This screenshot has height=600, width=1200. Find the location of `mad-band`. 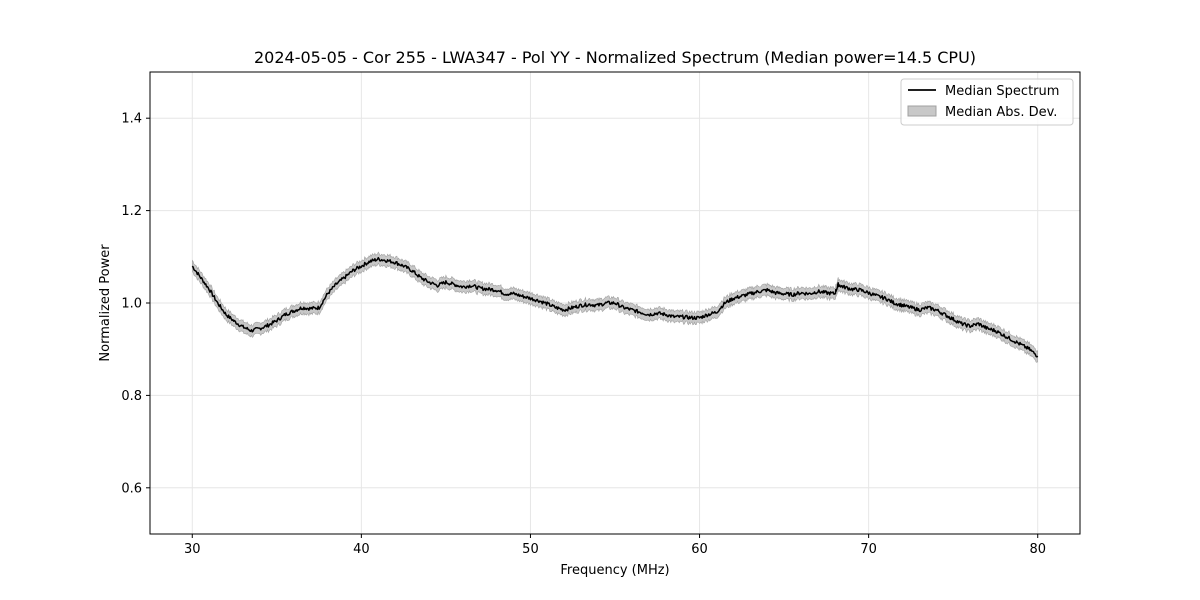

mad-band is located at coordinates (615, 307).